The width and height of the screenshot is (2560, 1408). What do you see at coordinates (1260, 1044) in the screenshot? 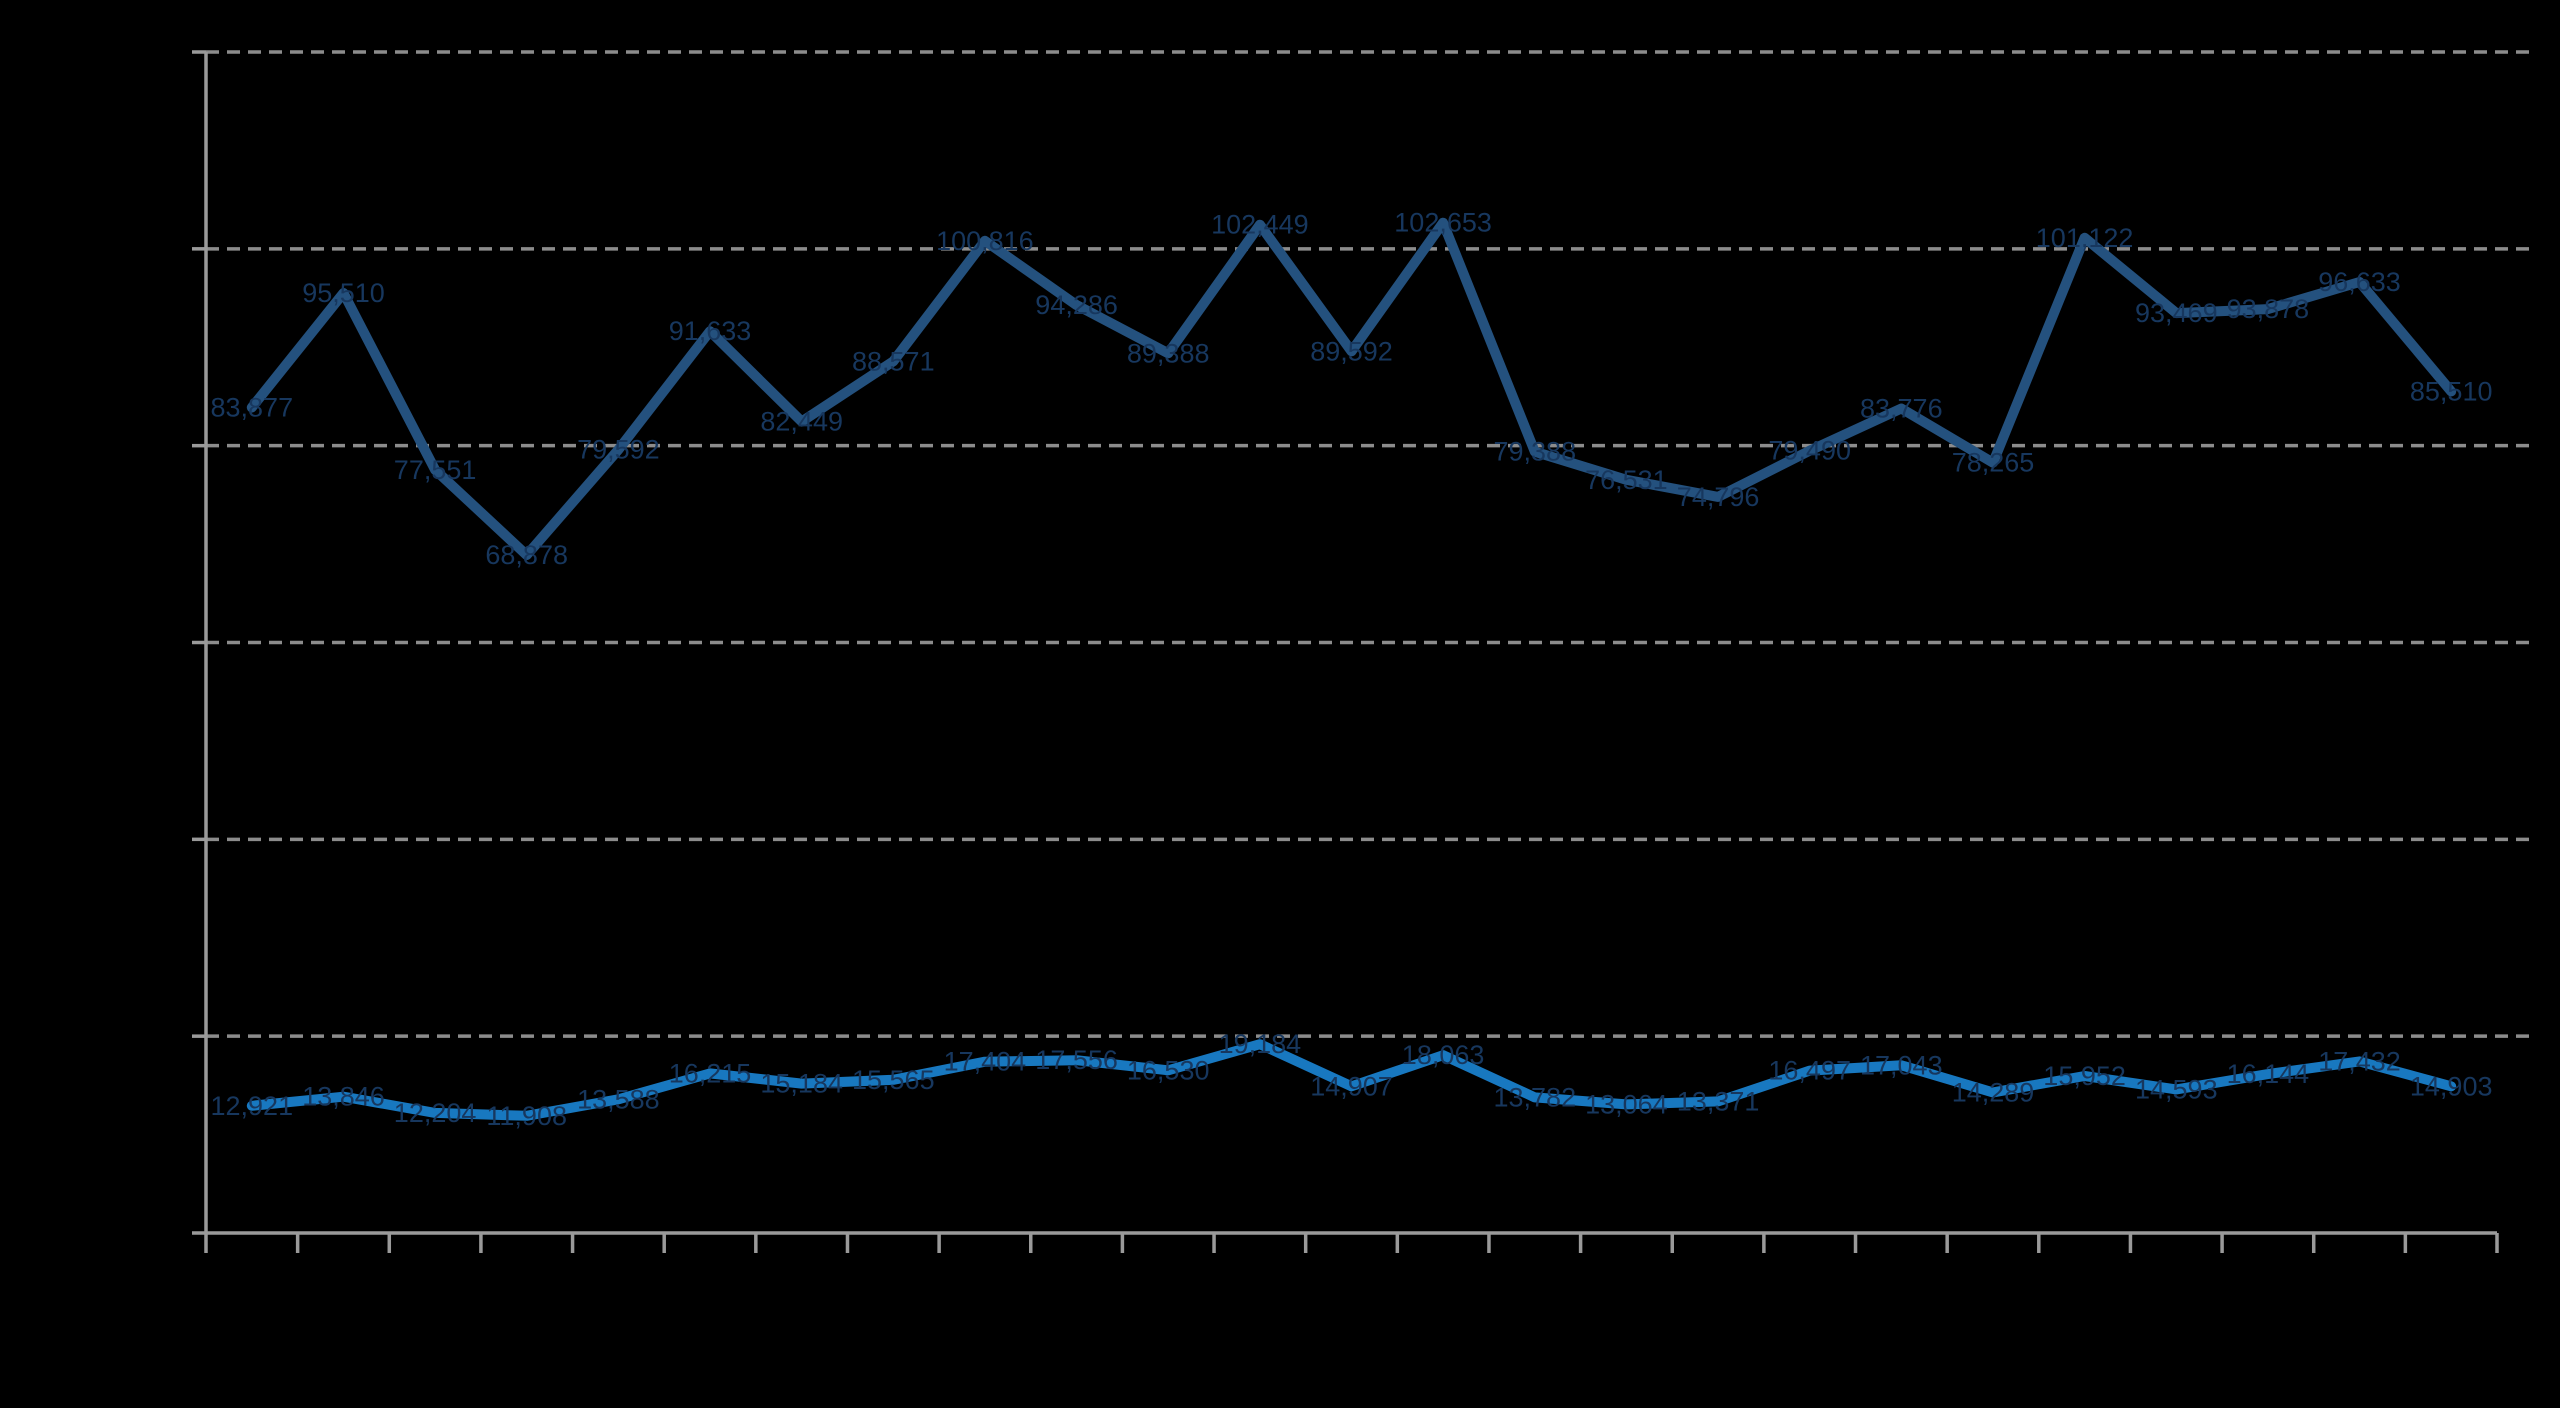
I see `lower-line-data-label: 19,184` at bounding box center [1260, 1044].